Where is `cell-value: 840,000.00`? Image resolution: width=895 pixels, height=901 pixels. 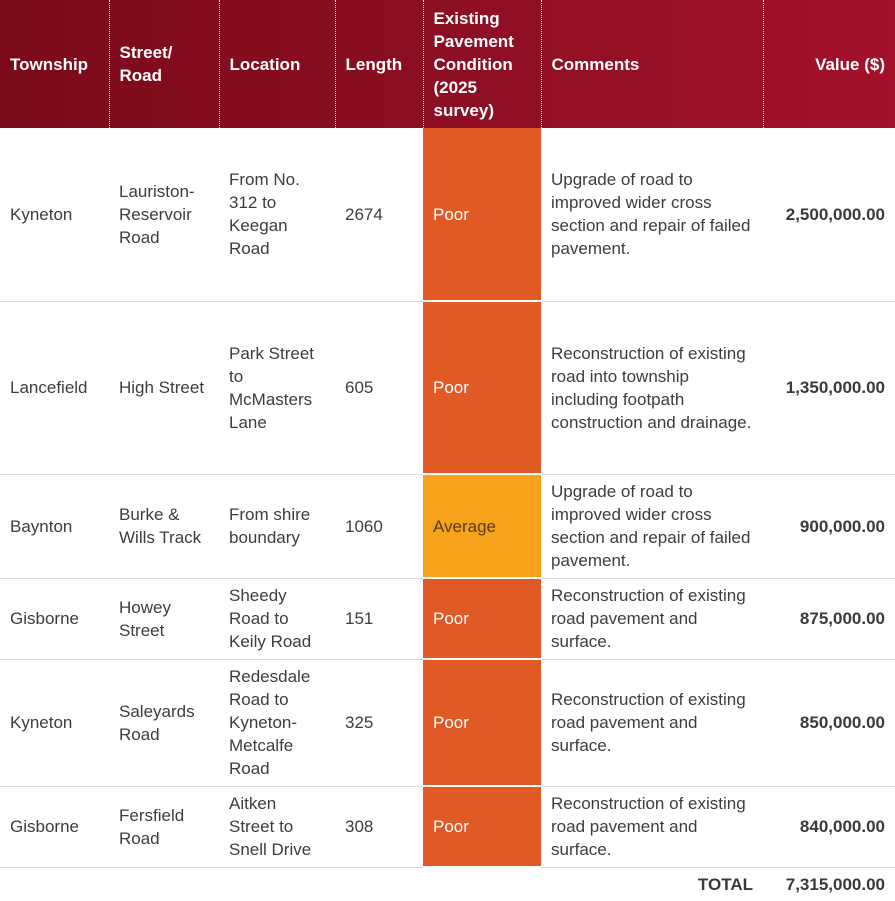 cell-value: 840,000.00 is located at coordinates (829, 827).